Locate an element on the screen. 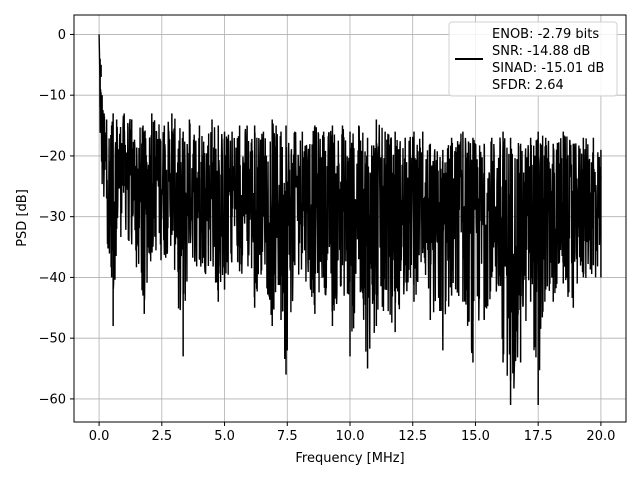 This screenshot has width=640, height=480. legend-enob: ENOB: -2.79 bits is located at coordinates (545, 34).